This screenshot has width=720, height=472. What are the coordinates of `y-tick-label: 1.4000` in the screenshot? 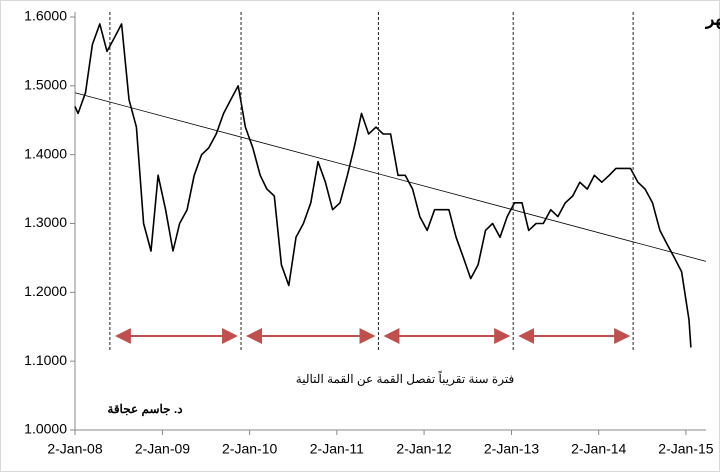 It's located at (45, 153).